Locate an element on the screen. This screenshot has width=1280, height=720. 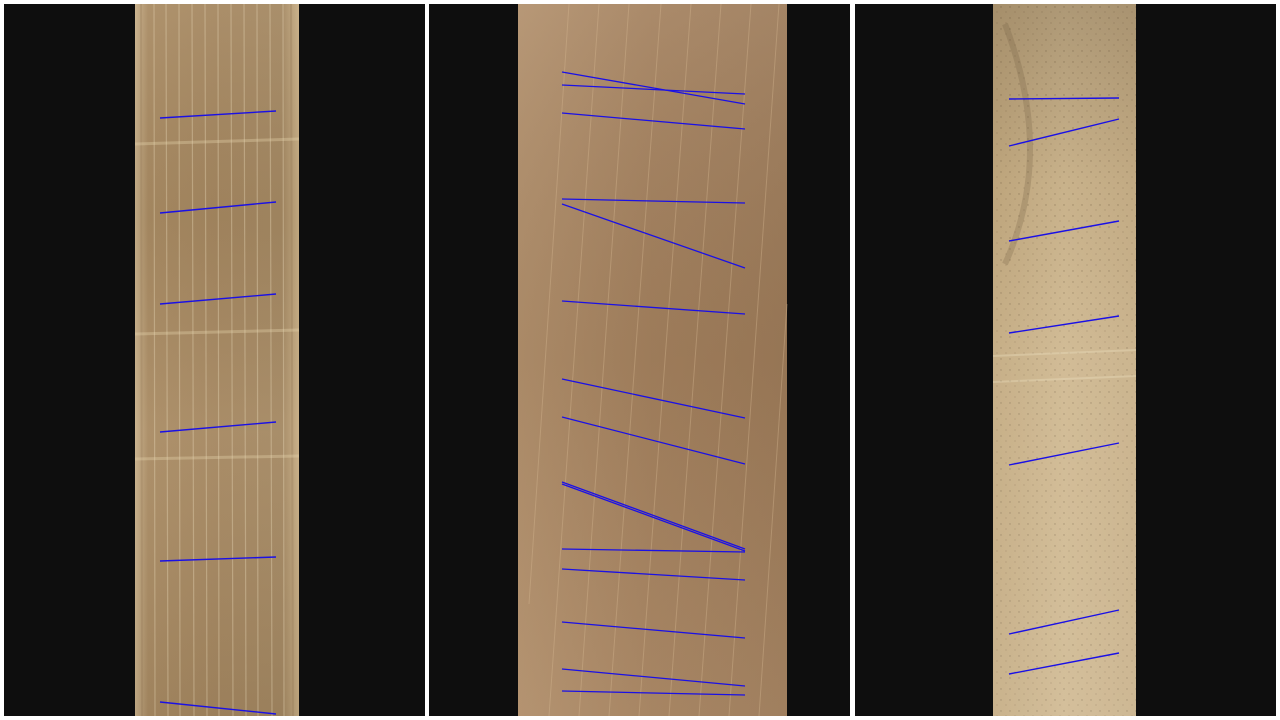
wood-sample-3-image is located at coordinates (1064, 360).